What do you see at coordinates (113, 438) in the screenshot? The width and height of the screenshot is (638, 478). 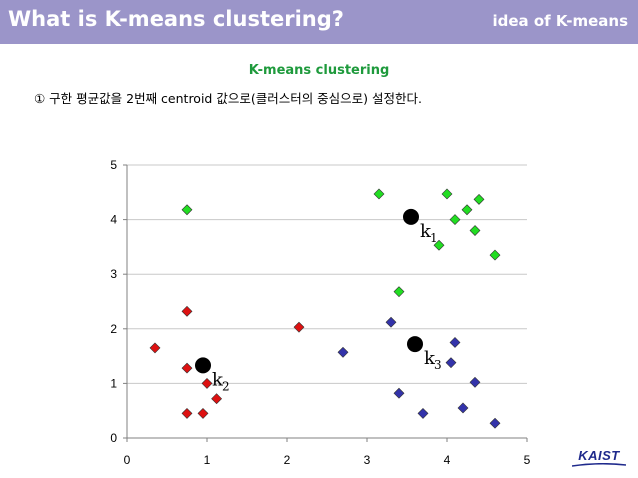 I see `y-tick-label: 0` at bounding box center [113, 438].